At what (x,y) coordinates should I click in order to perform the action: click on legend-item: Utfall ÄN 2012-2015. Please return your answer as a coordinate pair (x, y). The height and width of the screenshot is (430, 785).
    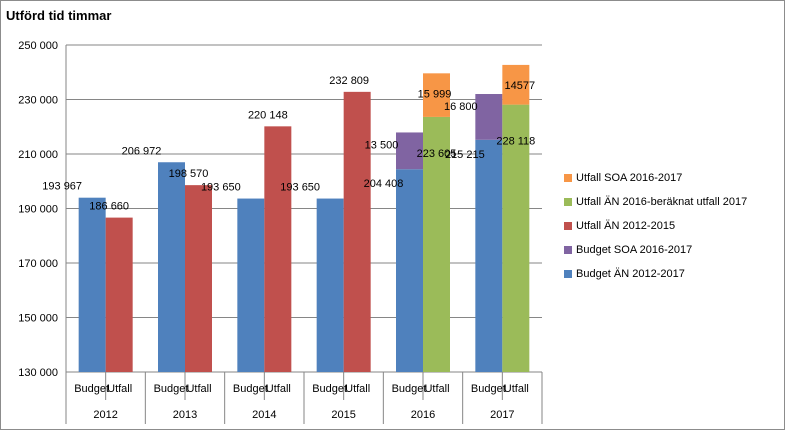
    Looking at the image, I should click on (619, 226).